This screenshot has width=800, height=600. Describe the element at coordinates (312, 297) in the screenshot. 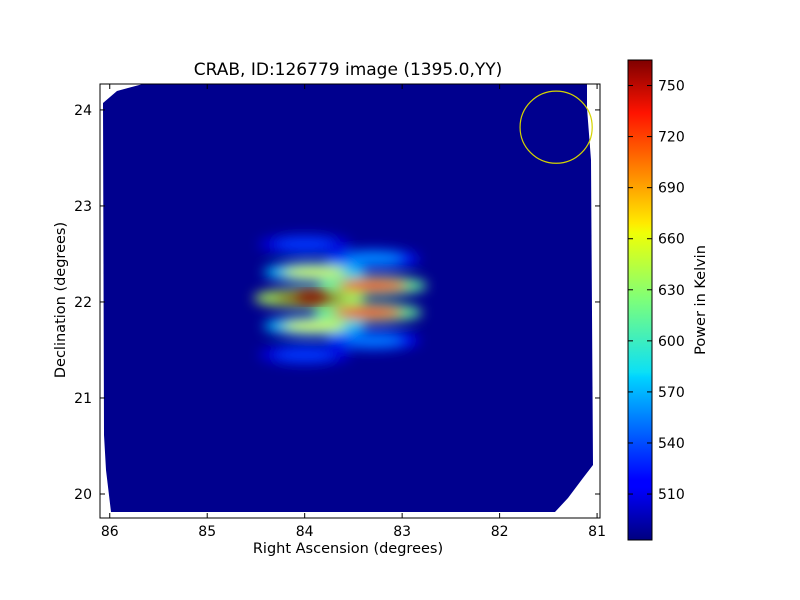

I see `central-peak` at that location.